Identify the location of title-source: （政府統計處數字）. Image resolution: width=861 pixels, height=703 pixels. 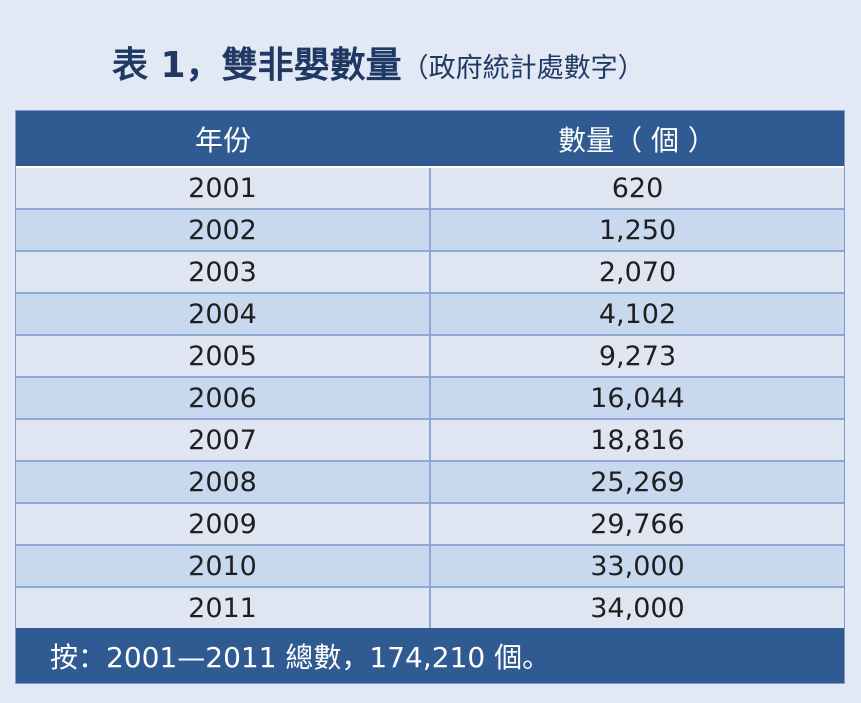
(523, 68).